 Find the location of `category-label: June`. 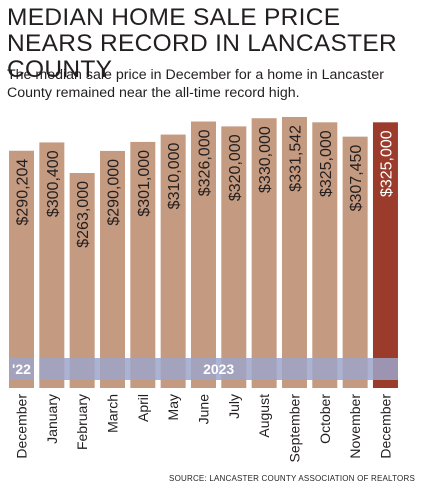

category-label: June is located at coordinates (203, 409).